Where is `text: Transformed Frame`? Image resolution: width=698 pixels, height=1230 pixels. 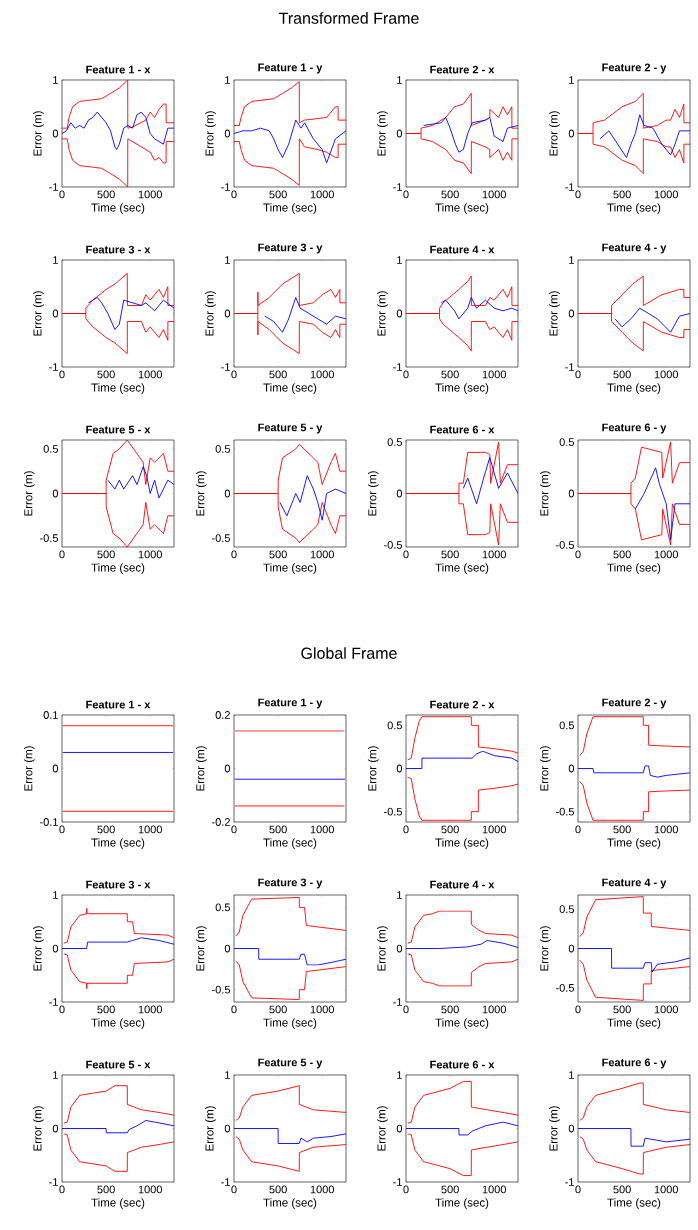
text: Transformed Frame is located at coordinates (348, 18).